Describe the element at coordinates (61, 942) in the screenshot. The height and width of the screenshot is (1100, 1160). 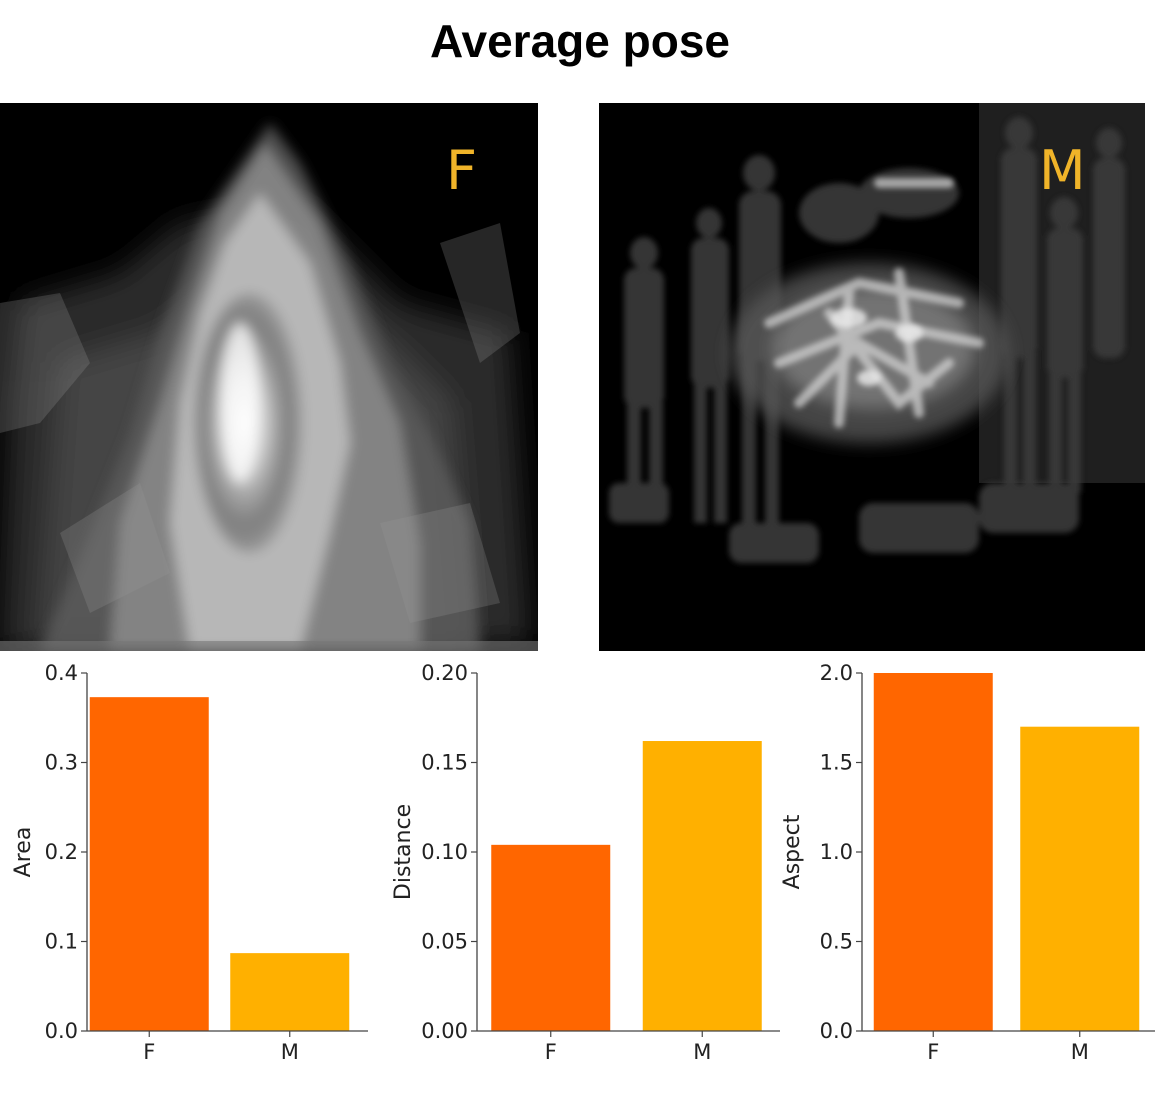
I see `y-tick-label: 0.1` at that location.